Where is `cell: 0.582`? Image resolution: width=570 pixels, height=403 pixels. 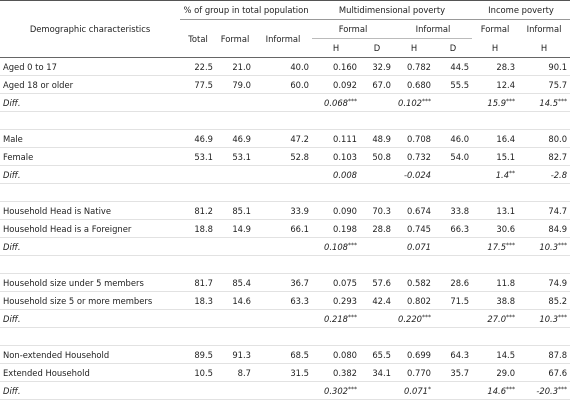
cell: 0.582 is located at coordinates (414, 282).